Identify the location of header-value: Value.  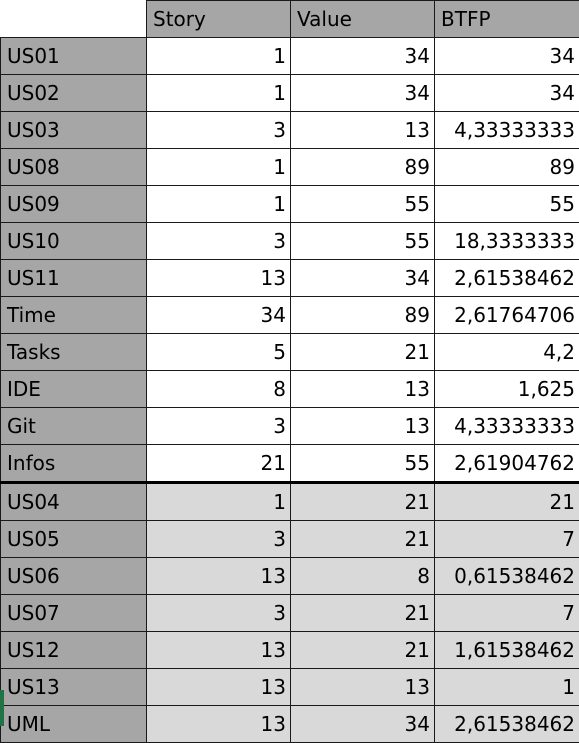
(363, 19).